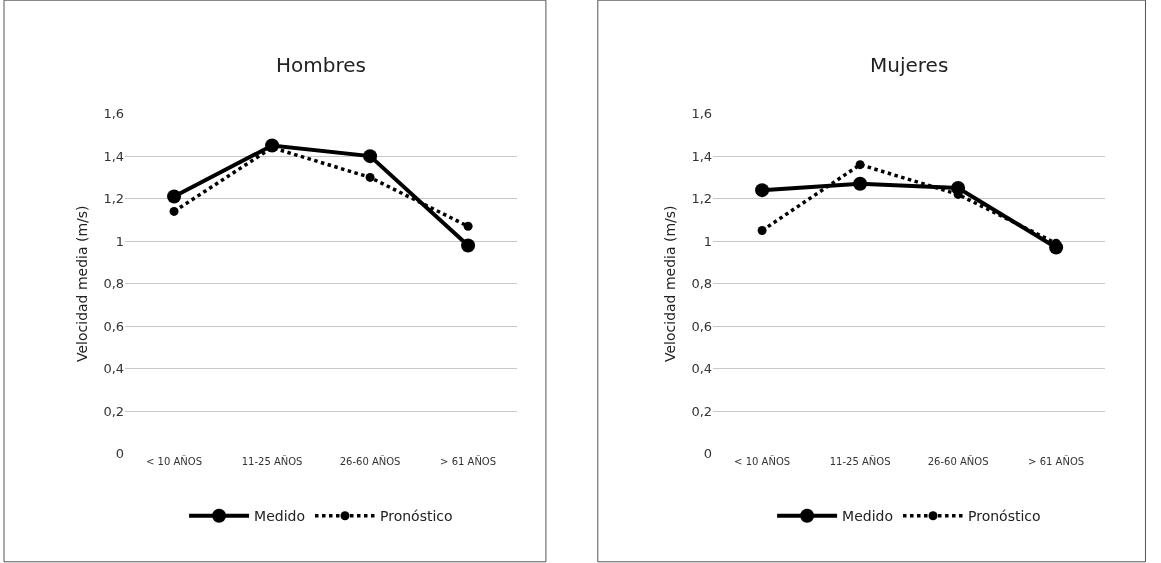  Describe the element at coordinates (909, 65) in the screenshot. I see `chart-title: Mujeres` at that location.